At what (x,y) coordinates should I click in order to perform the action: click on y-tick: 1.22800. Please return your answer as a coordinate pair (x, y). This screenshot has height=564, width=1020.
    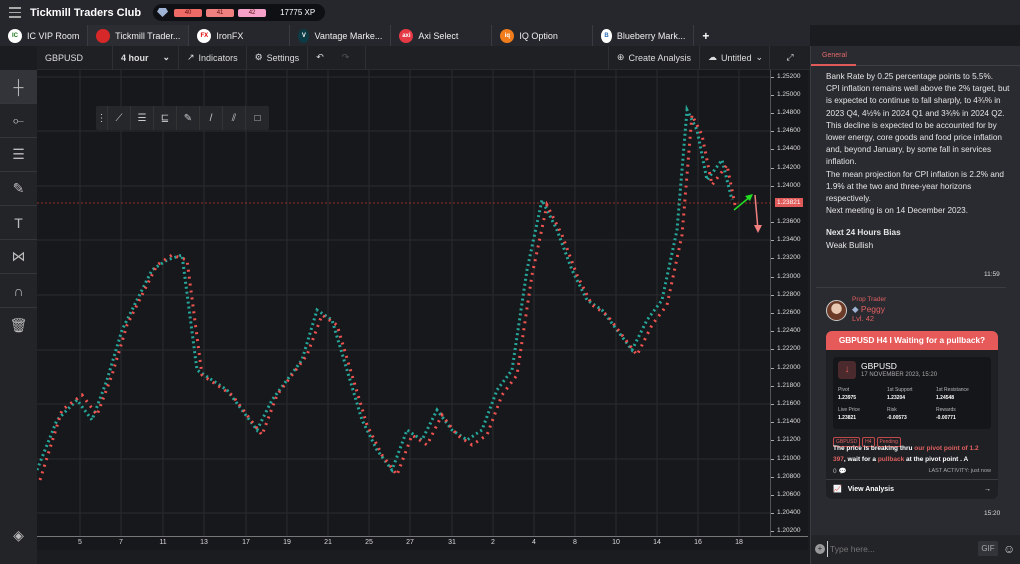
    Looking at the image, I should click on (786, 294).